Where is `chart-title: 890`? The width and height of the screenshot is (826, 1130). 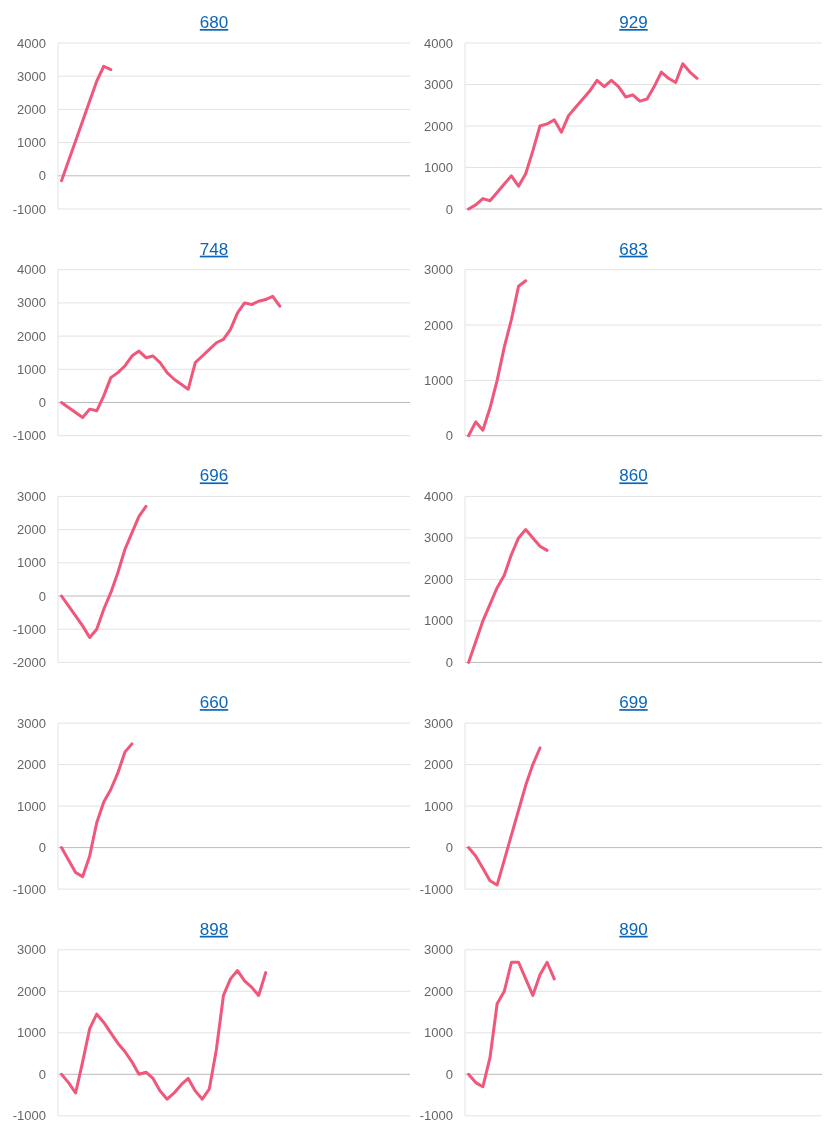 chart-title: 890 is located at coordinates (633, 929).